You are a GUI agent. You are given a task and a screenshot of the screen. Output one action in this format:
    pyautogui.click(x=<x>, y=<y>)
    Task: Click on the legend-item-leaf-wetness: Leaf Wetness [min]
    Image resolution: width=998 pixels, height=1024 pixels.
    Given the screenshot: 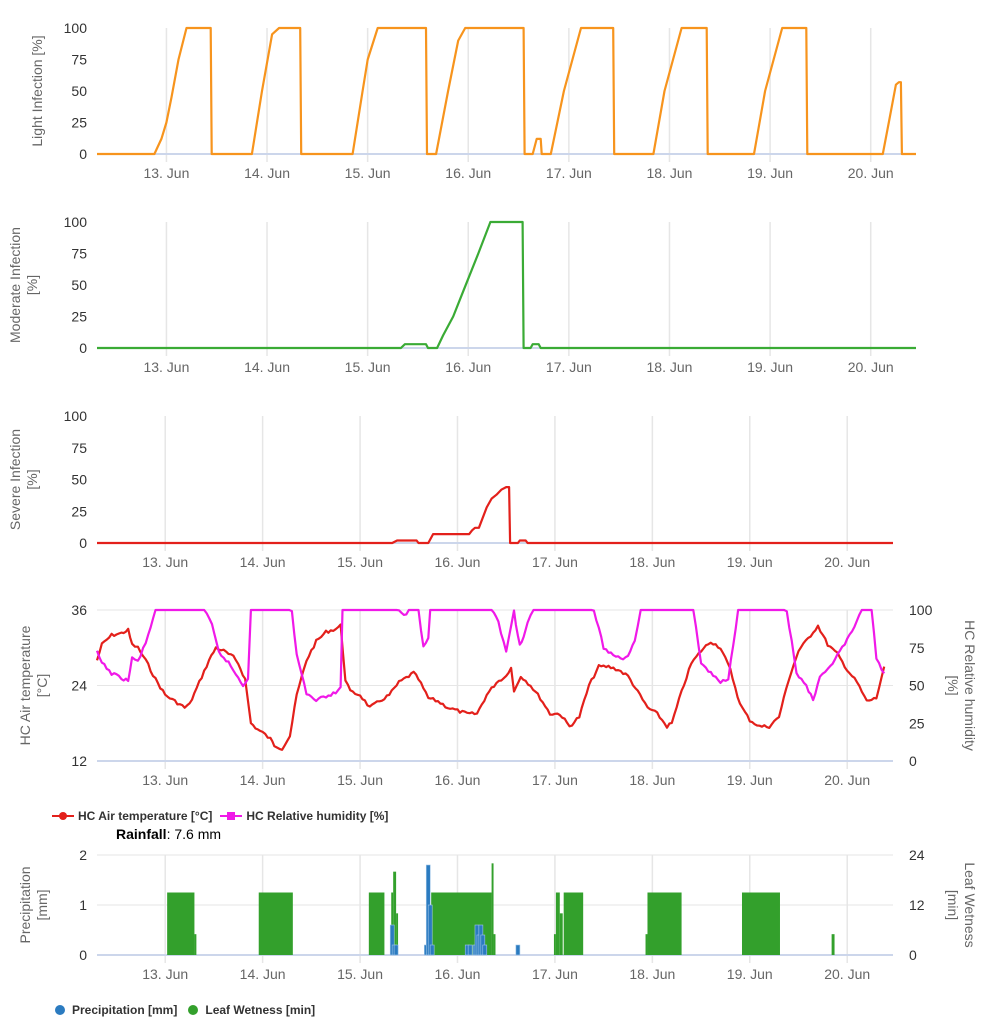 What is the action you would take?
    pyautogui.click(x=251, y=1010)
    